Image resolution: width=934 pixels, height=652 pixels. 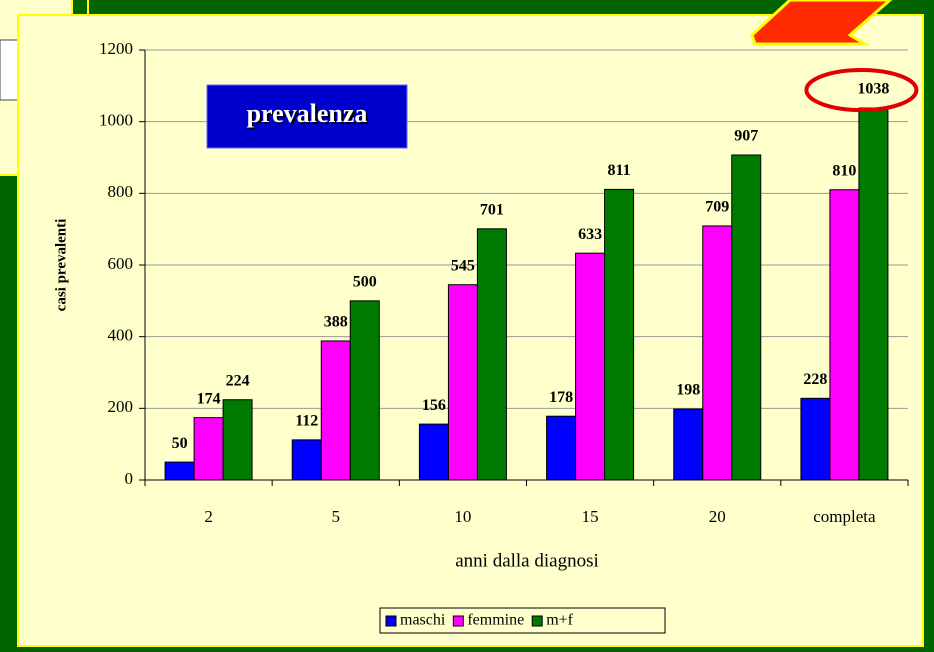 I want to click on x-axis-label: anni dalla diagnosi, so click(x=527, y=560).